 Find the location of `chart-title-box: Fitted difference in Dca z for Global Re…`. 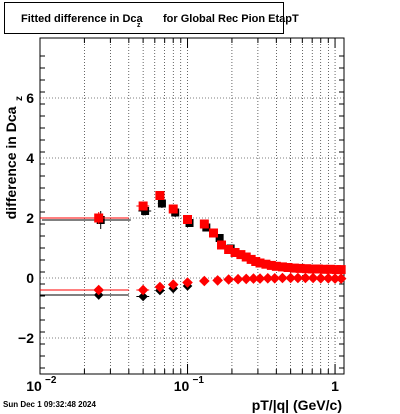

chart-title-box: Fitted difference in Dca z for Global Re… is located at coordinates (151, 18).